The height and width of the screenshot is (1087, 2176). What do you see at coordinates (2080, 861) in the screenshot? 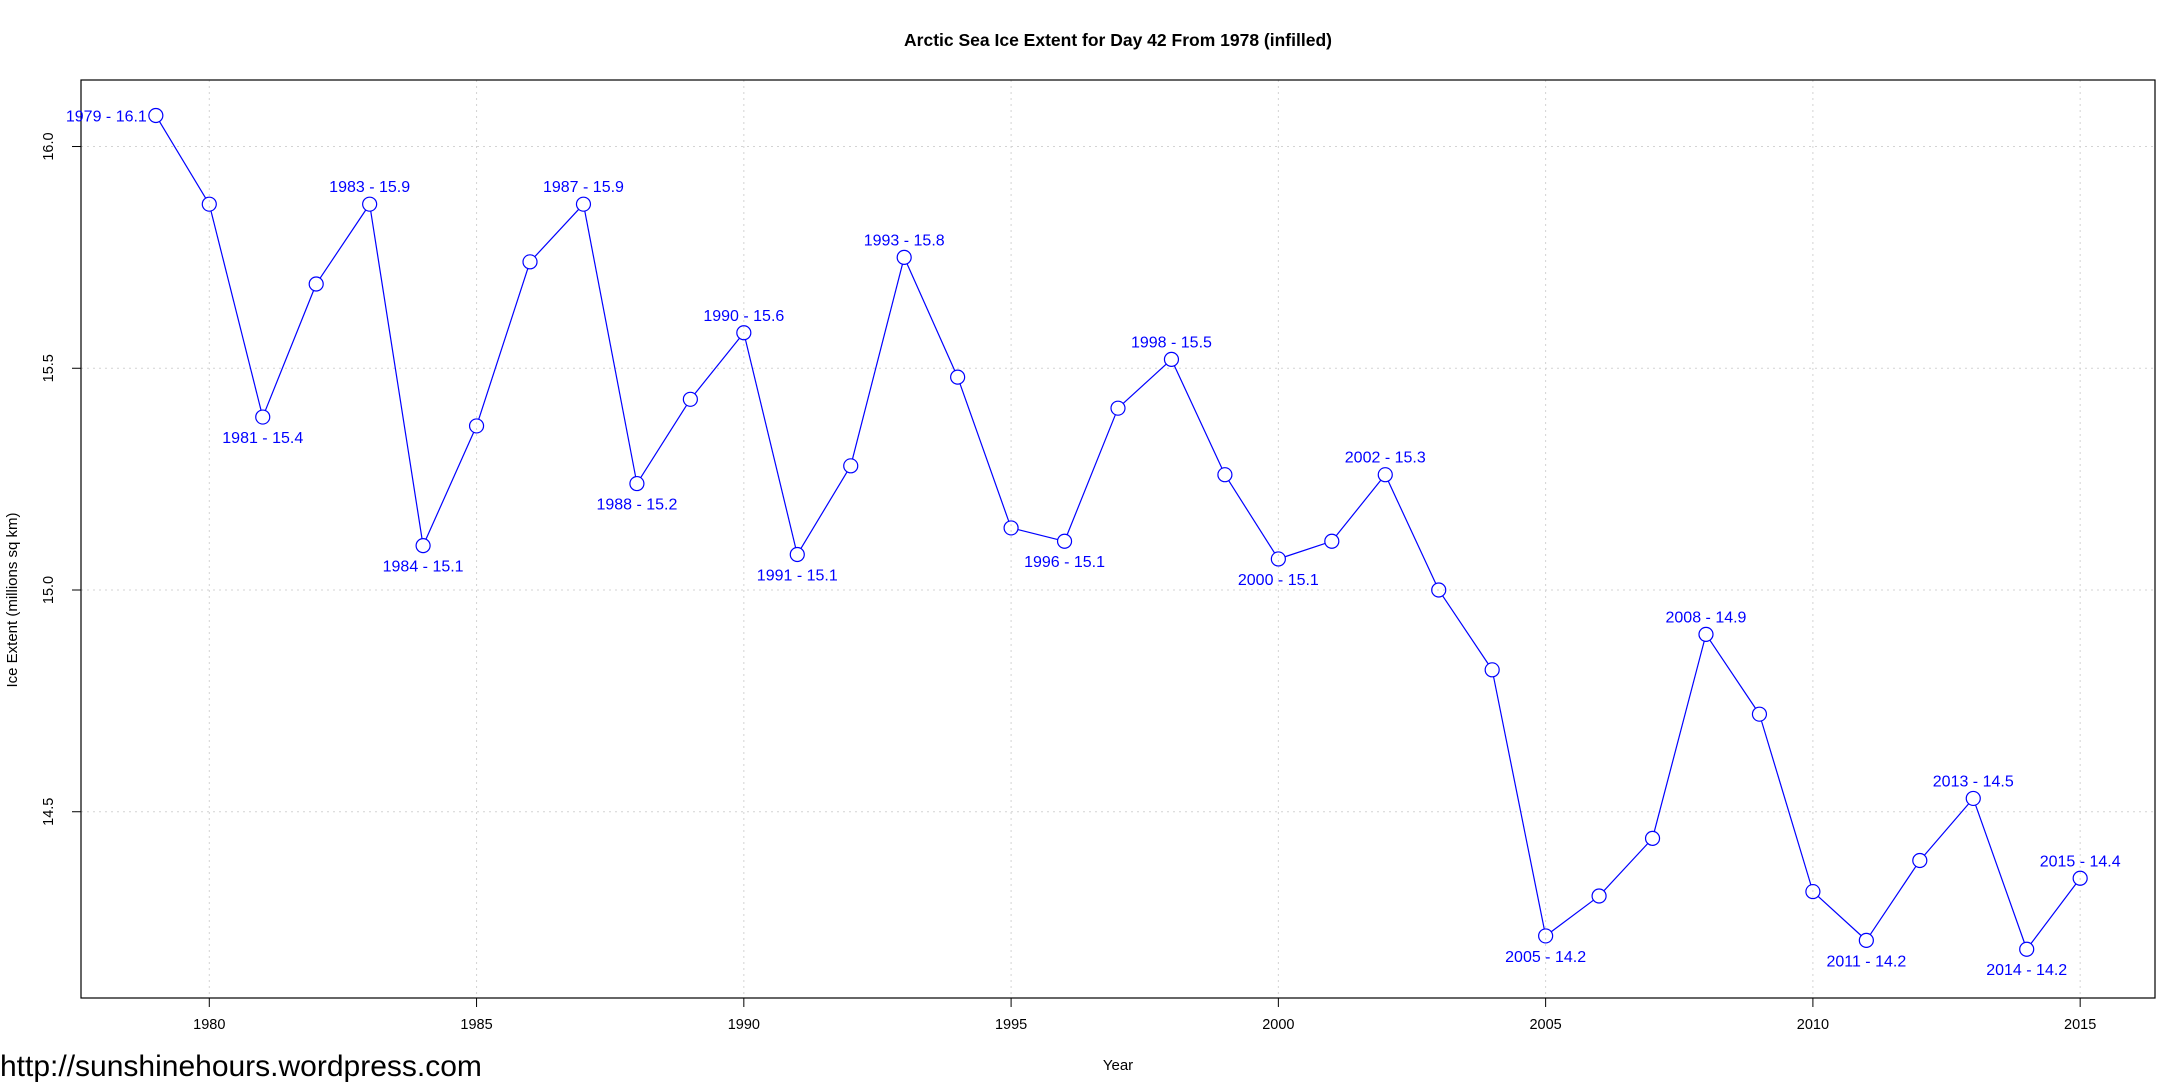
I see `data-label: 2015 - 14.4` at bounding box center [2080, 861].